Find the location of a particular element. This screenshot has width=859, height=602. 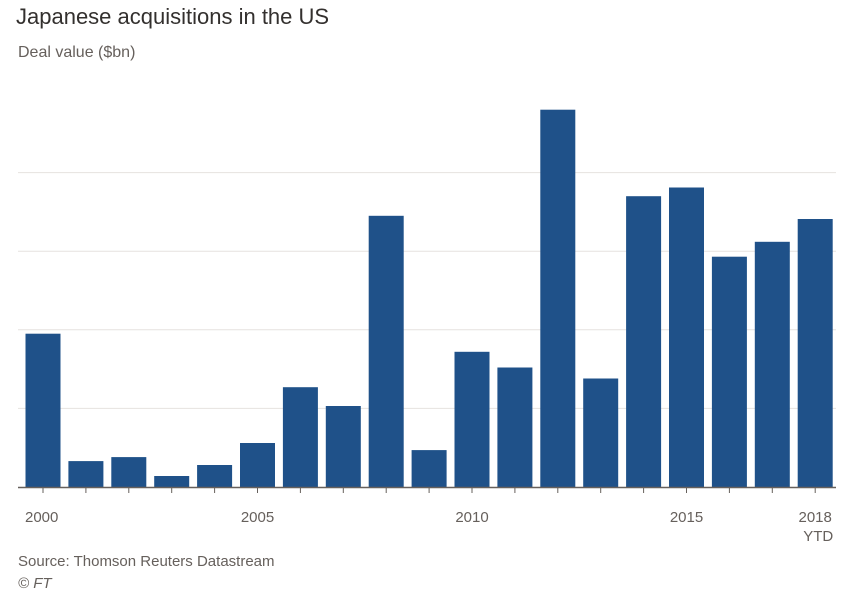

bar-2011 is located at coordinates (515, 427).